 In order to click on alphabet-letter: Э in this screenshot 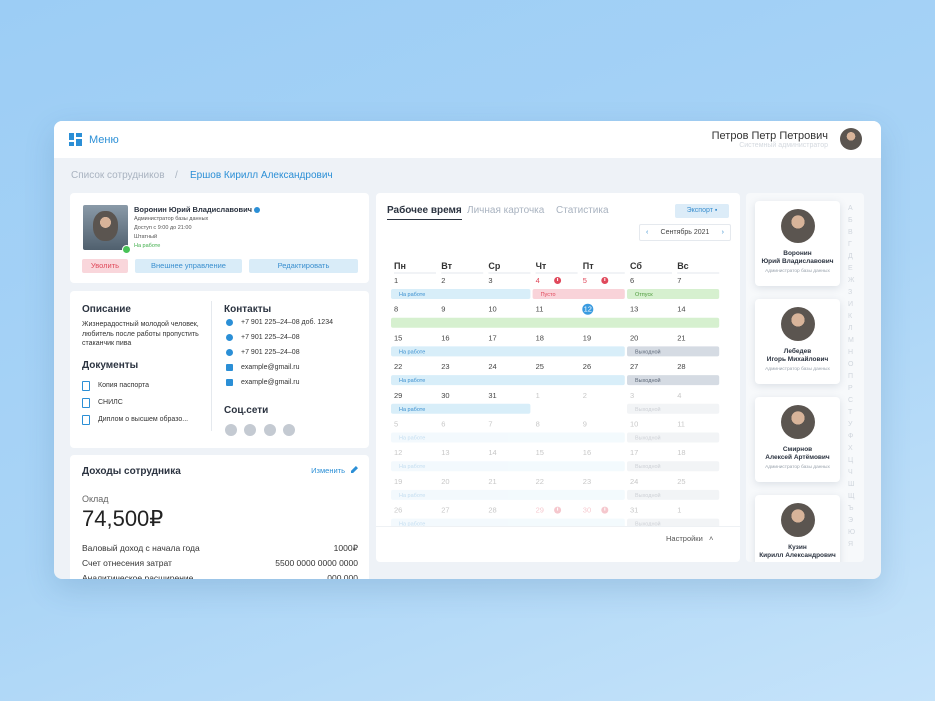, I will do `click(851, 520)`.